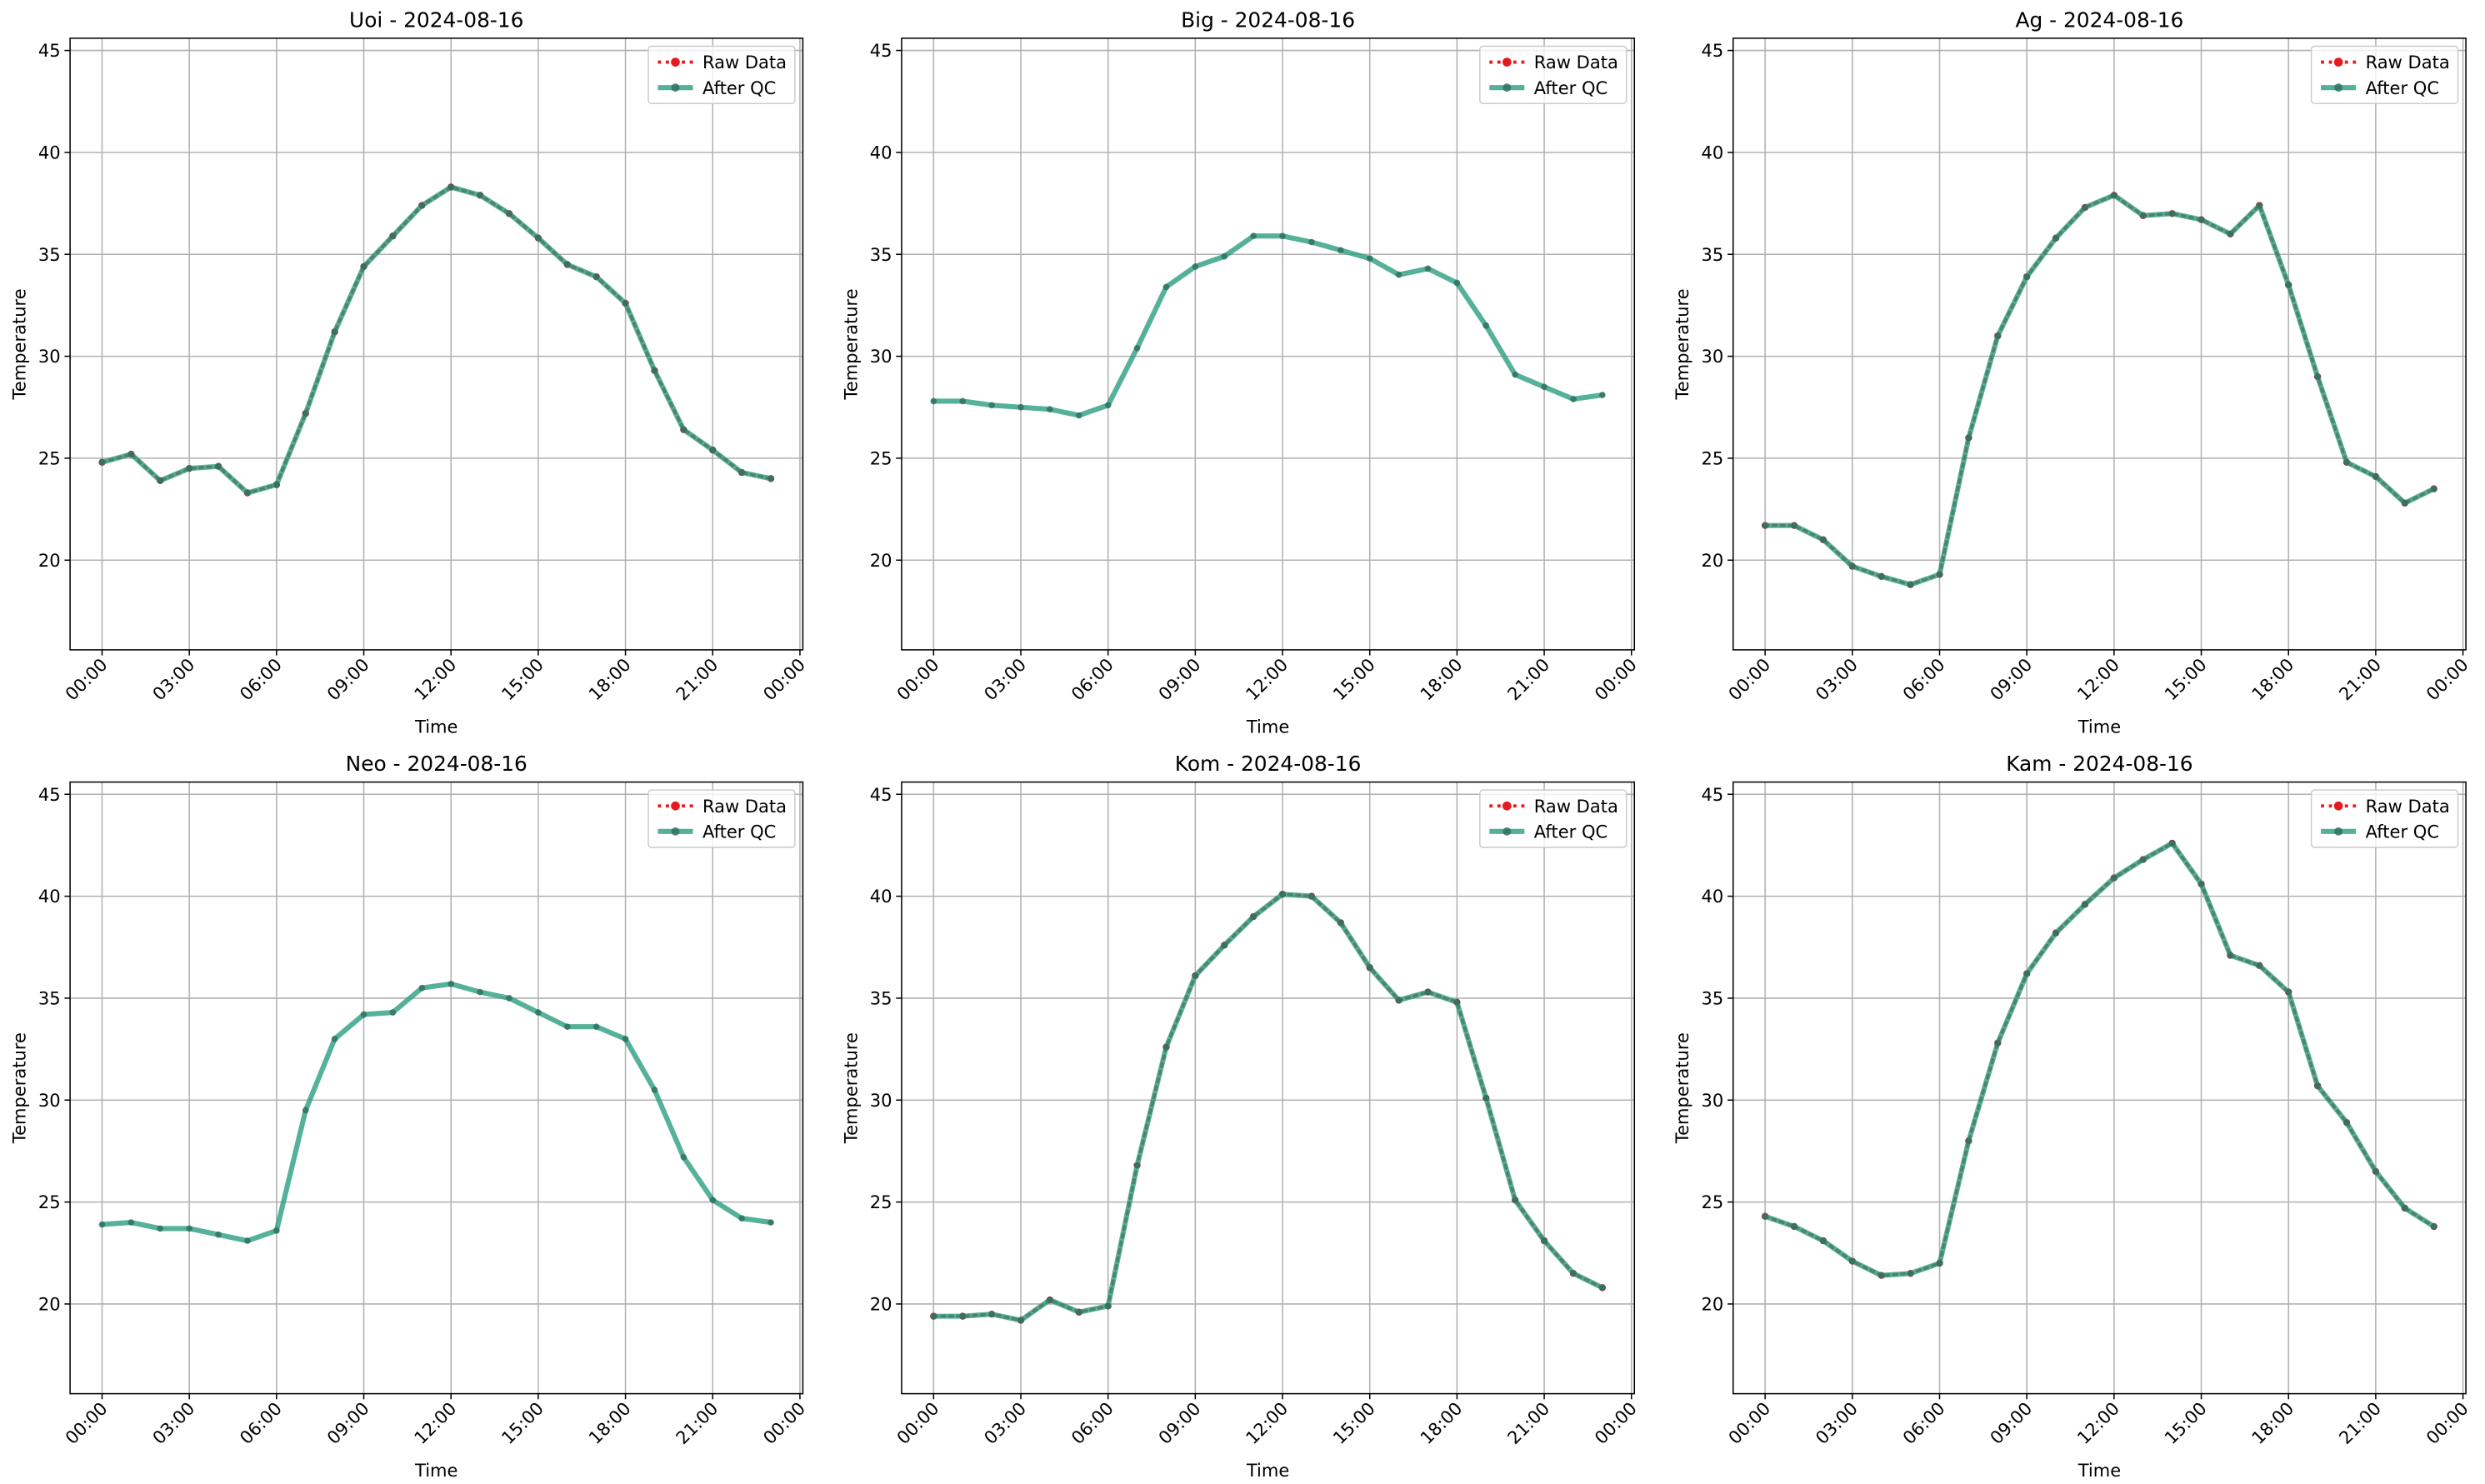 The image size is (2485, 1484). I want to click on x-axis-label: Time, so click(436, 1470).